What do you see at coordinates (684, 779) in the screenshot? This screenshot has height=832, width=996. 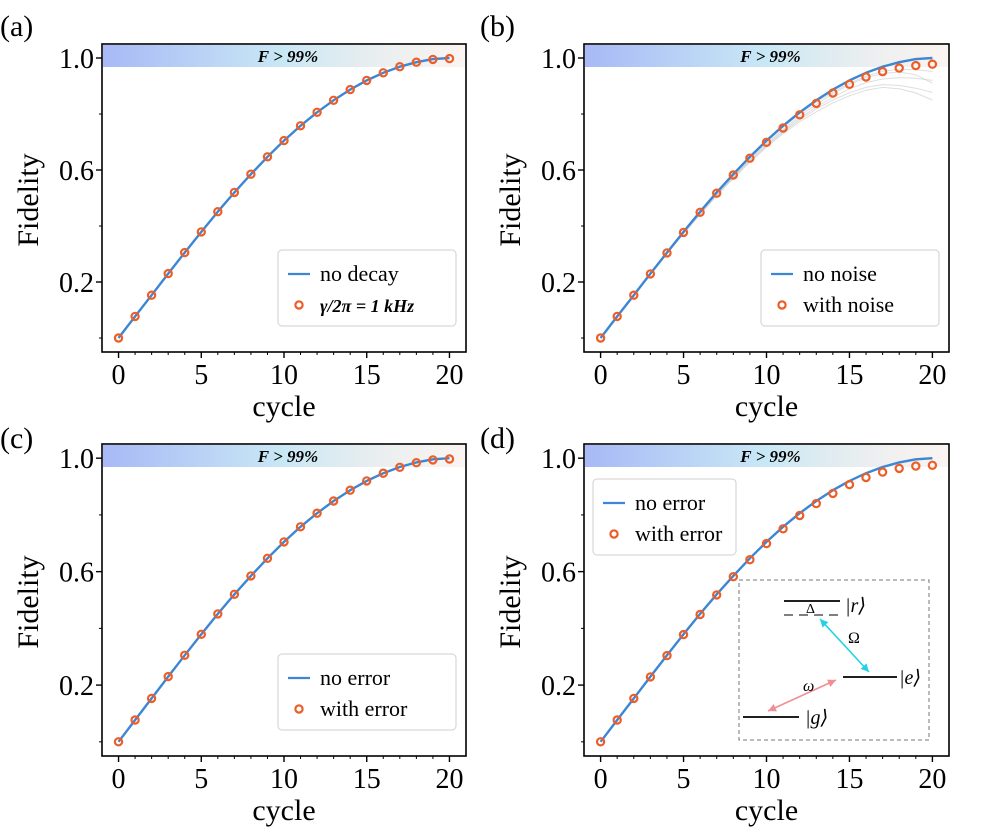 I see `x-tick-label: 5` at bounding box center [684, 779].